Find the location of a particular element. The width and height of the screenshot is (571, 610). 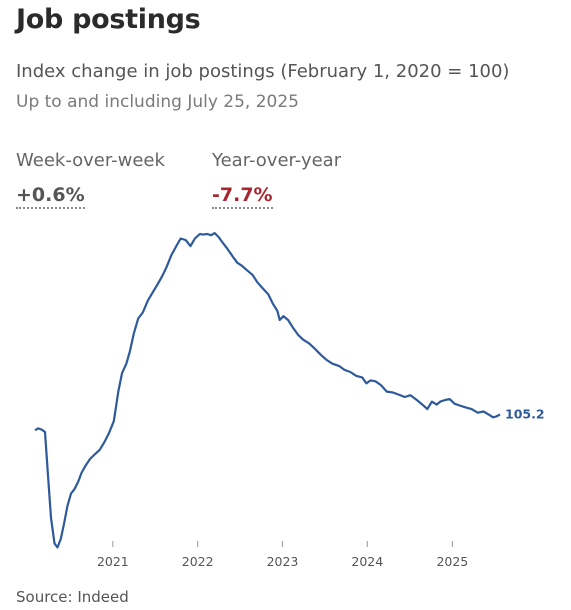

end-label-layer: 105.2 is located at coordinates (525, 414).